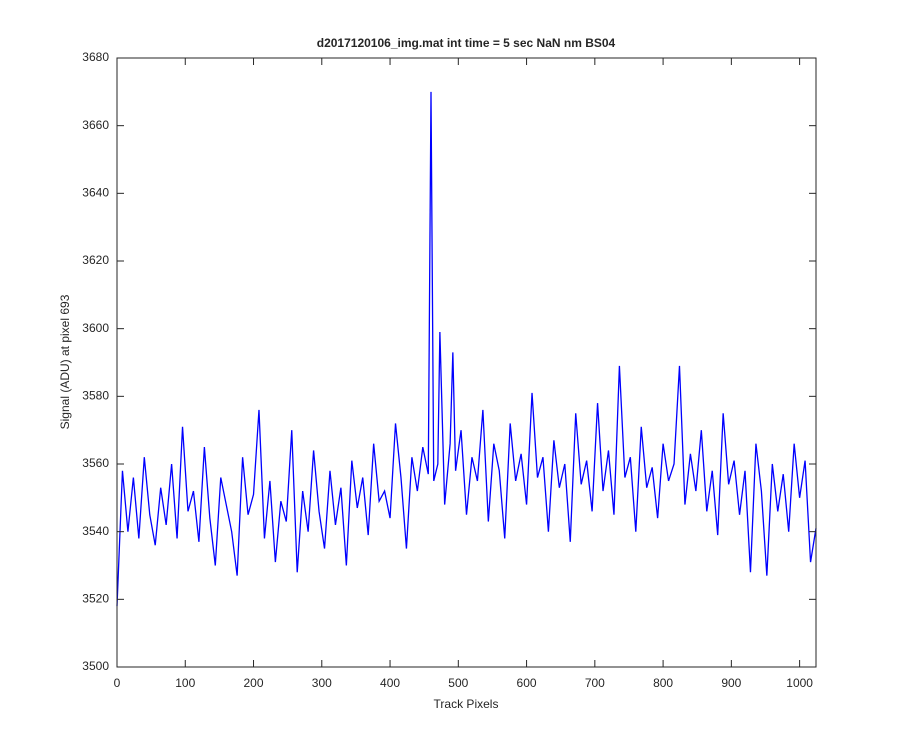 This screenshot has height=755, width=900. Describe the element at coordinates (95, 599) in the screenshot. I see `y-tick-label: 3520` at that location.